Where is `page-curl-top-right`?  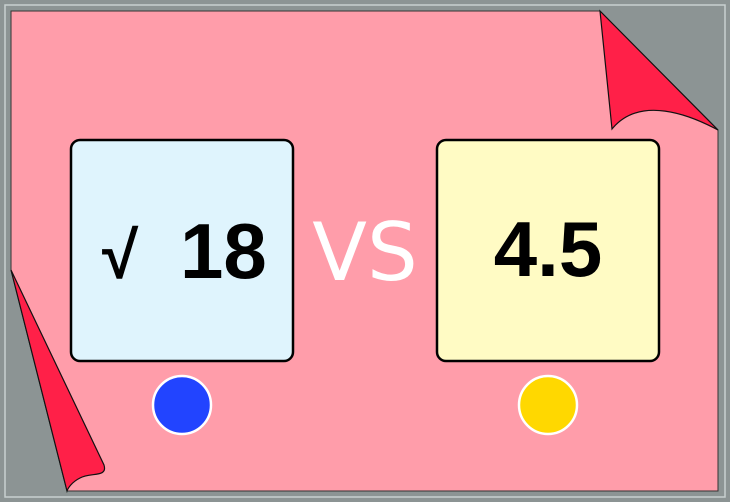 page-curl-top-right is located at coordinates (659, 70).